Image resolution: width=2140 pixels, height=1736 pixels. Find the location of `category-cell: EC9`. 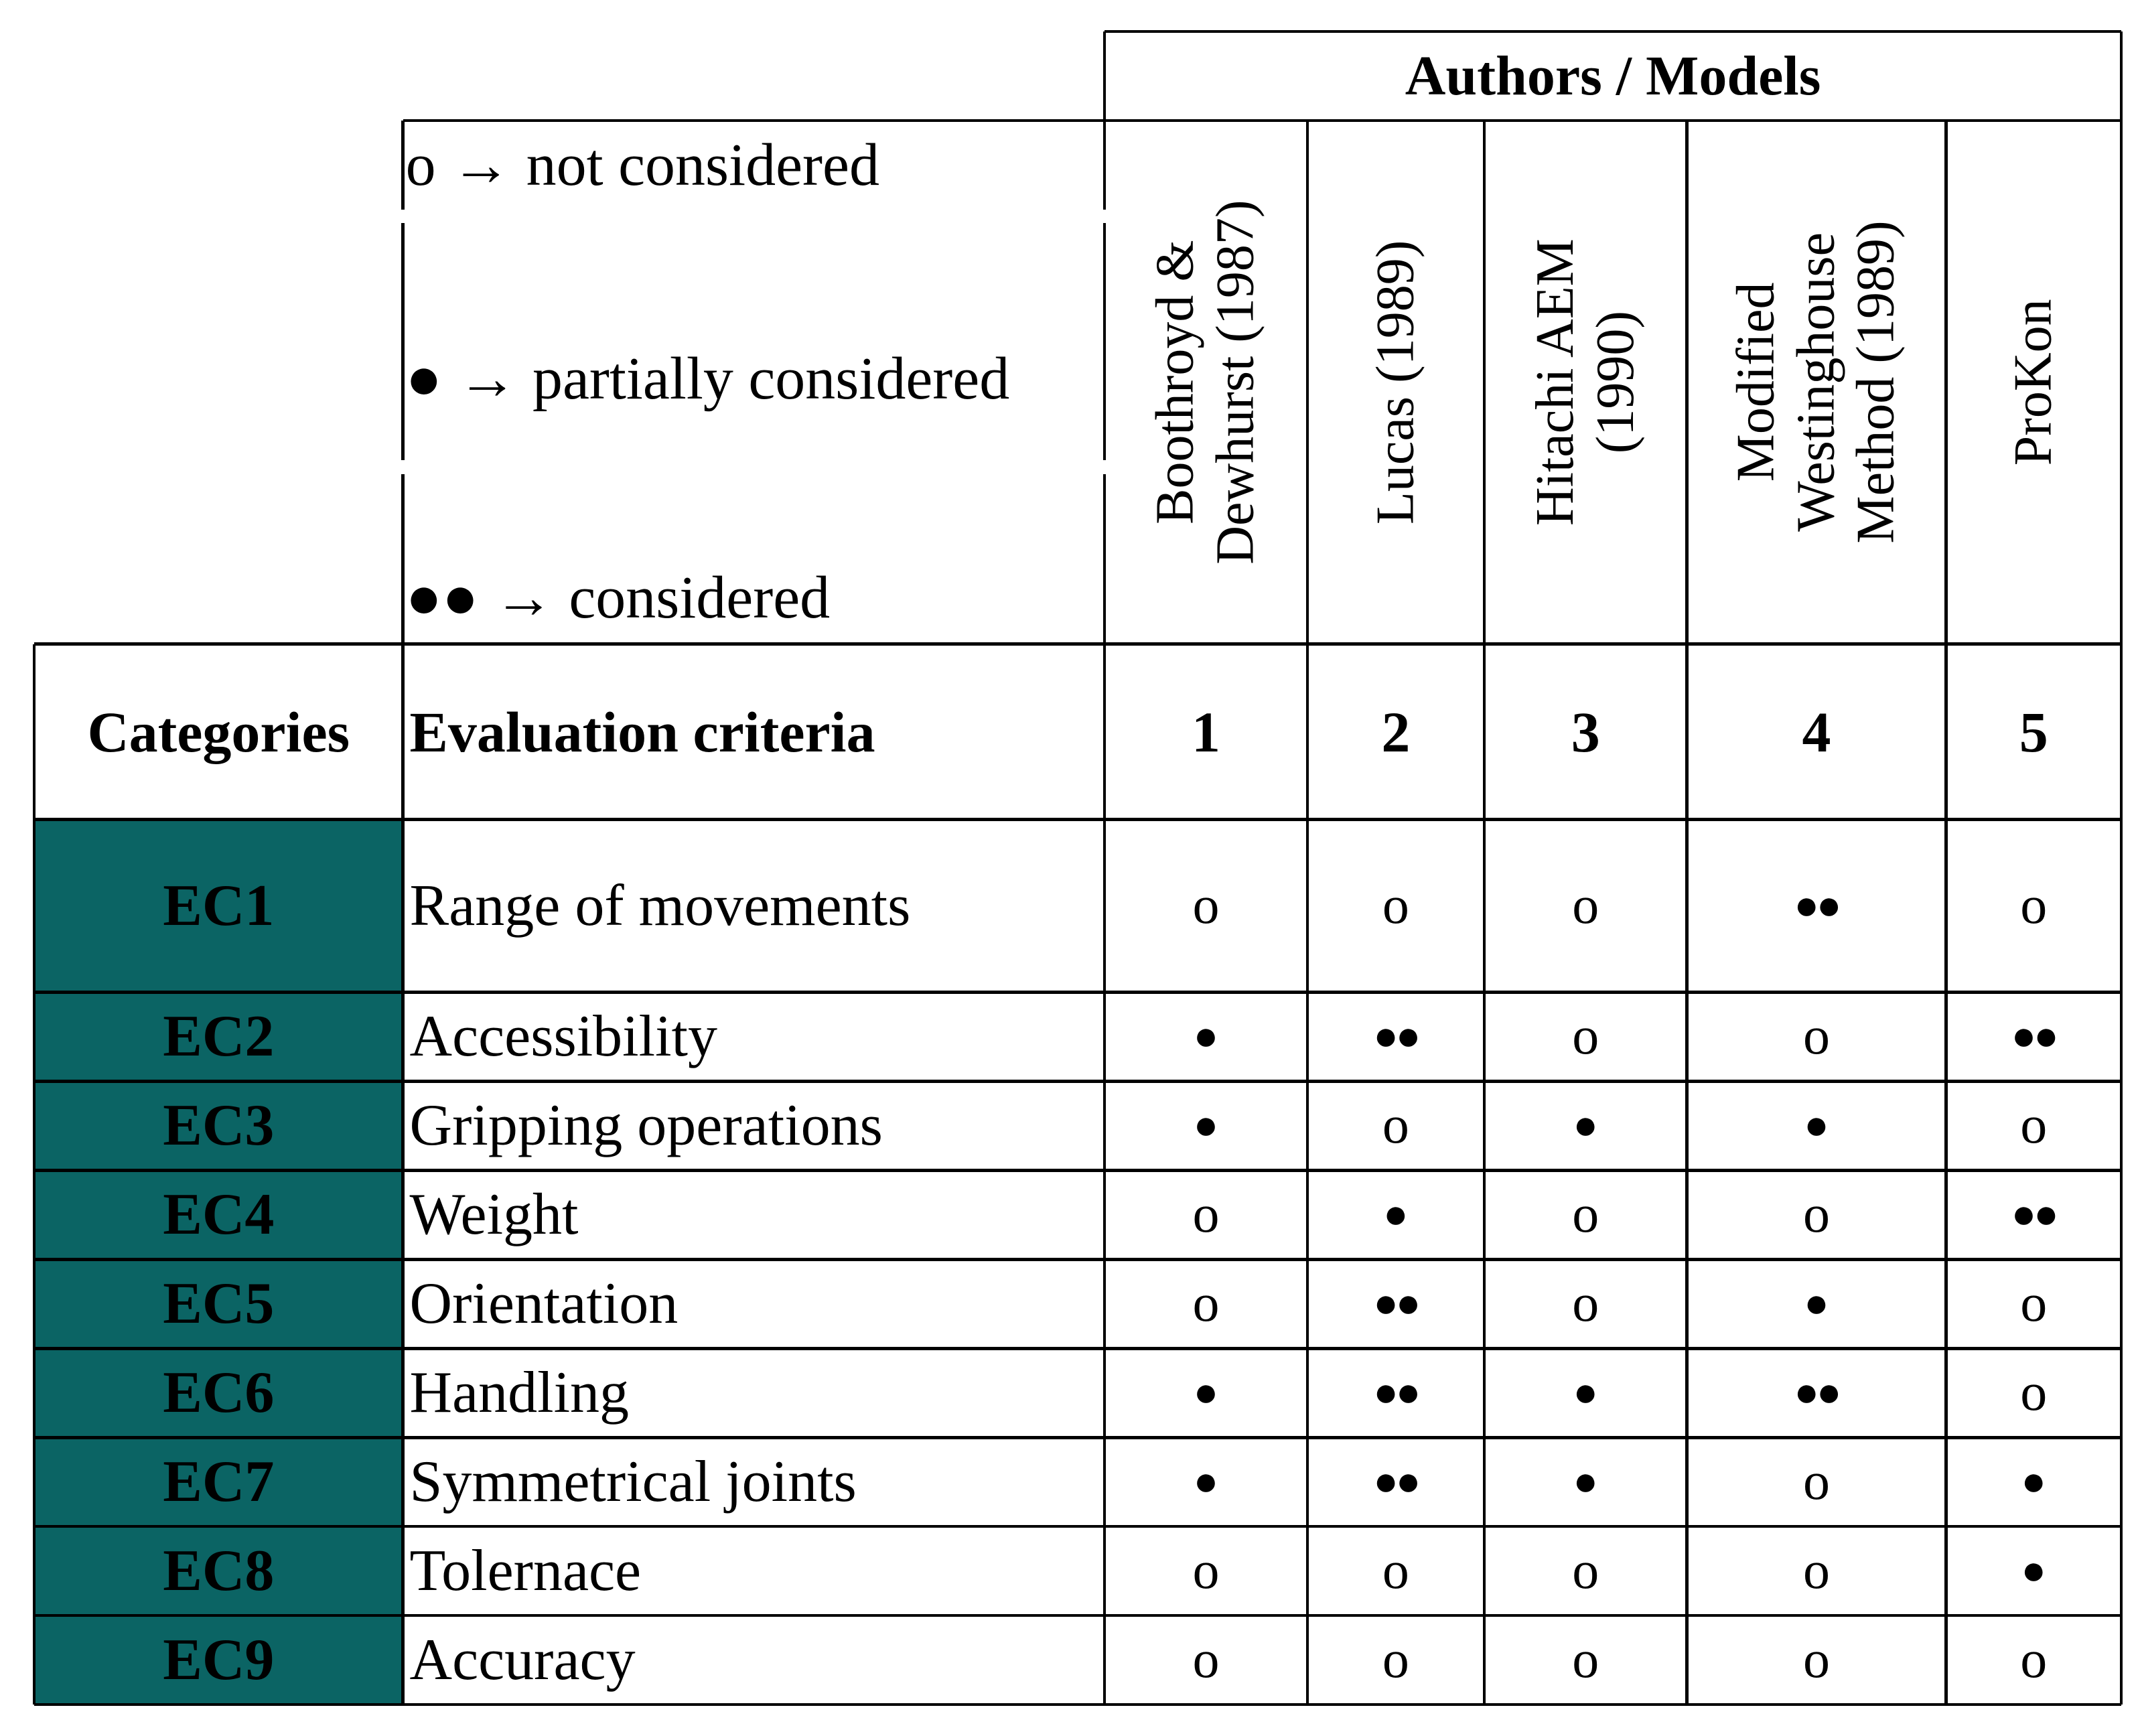

category-cell: EC9 is located at coordinates (219, 1660).